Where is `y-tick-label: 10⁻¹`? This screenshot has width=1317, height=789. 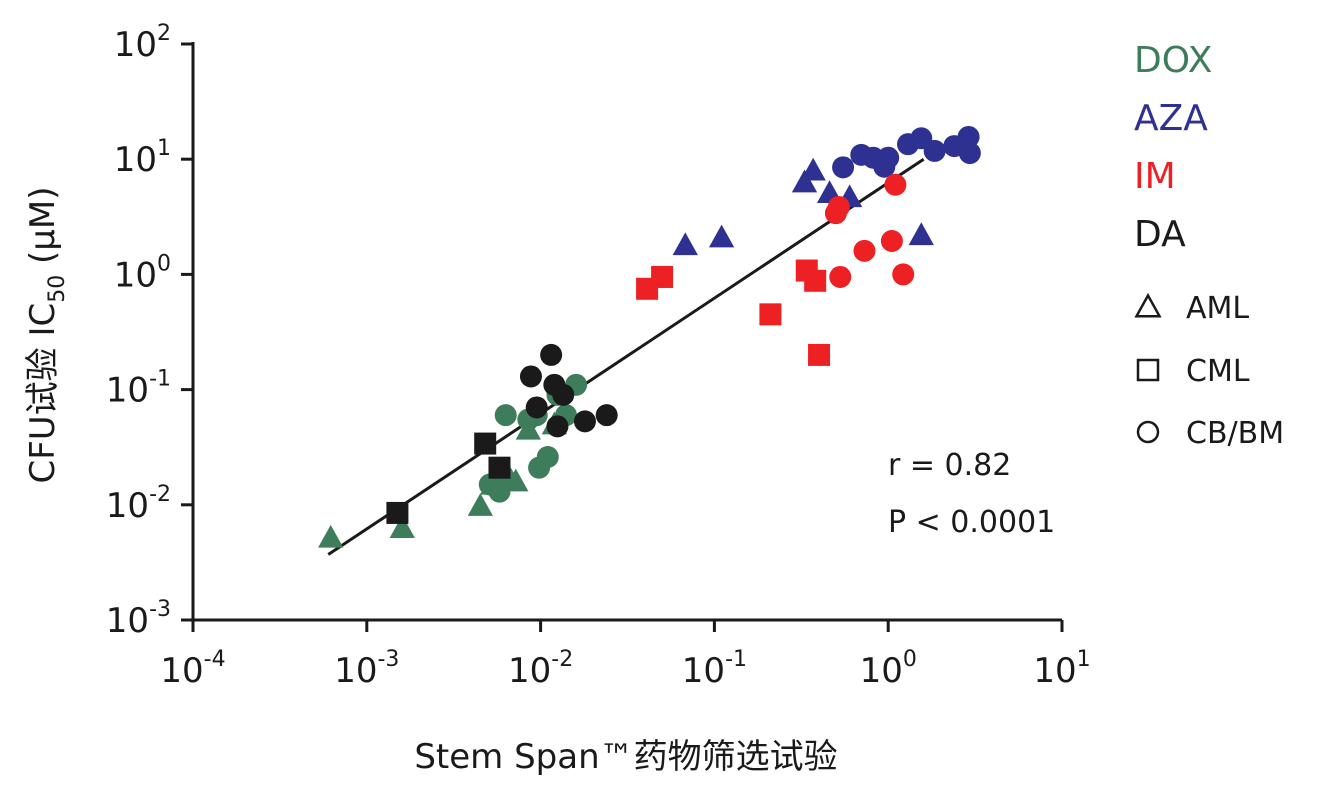
y-tick-label: 10⁻¹ is located at coordinates (138, 389).